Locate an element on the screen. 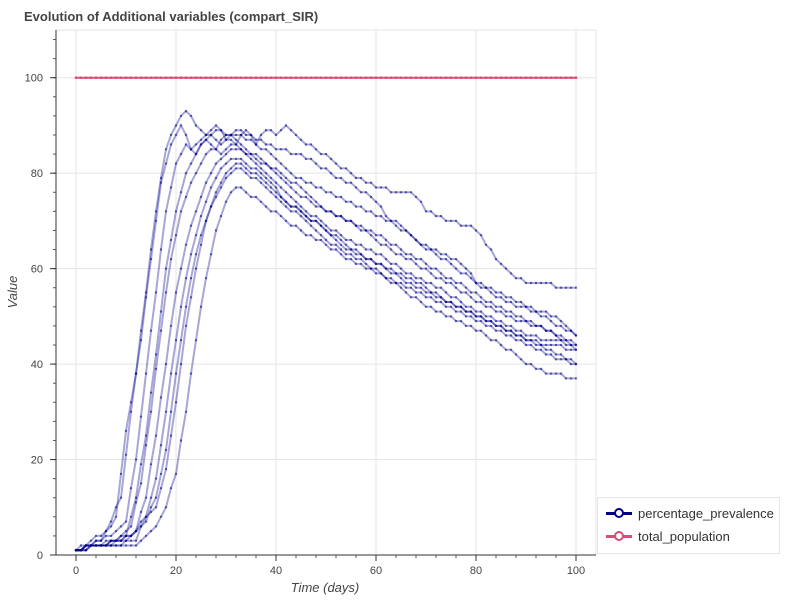 Image resolution: width=800 pixels, height=600 pixels. prevalence-legend-icon is located at coordinates (619, 513).